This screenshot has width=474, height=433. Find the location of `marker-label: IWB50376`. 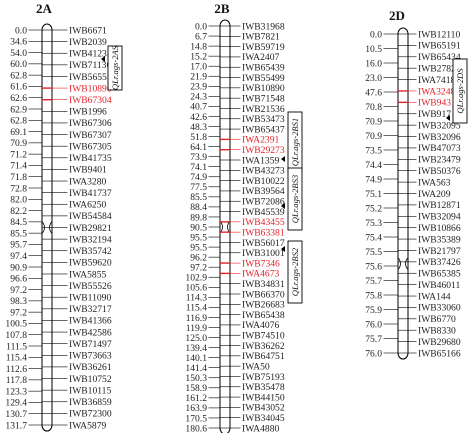

marker-label: IWB50376 is located at coordinates (439, 171).